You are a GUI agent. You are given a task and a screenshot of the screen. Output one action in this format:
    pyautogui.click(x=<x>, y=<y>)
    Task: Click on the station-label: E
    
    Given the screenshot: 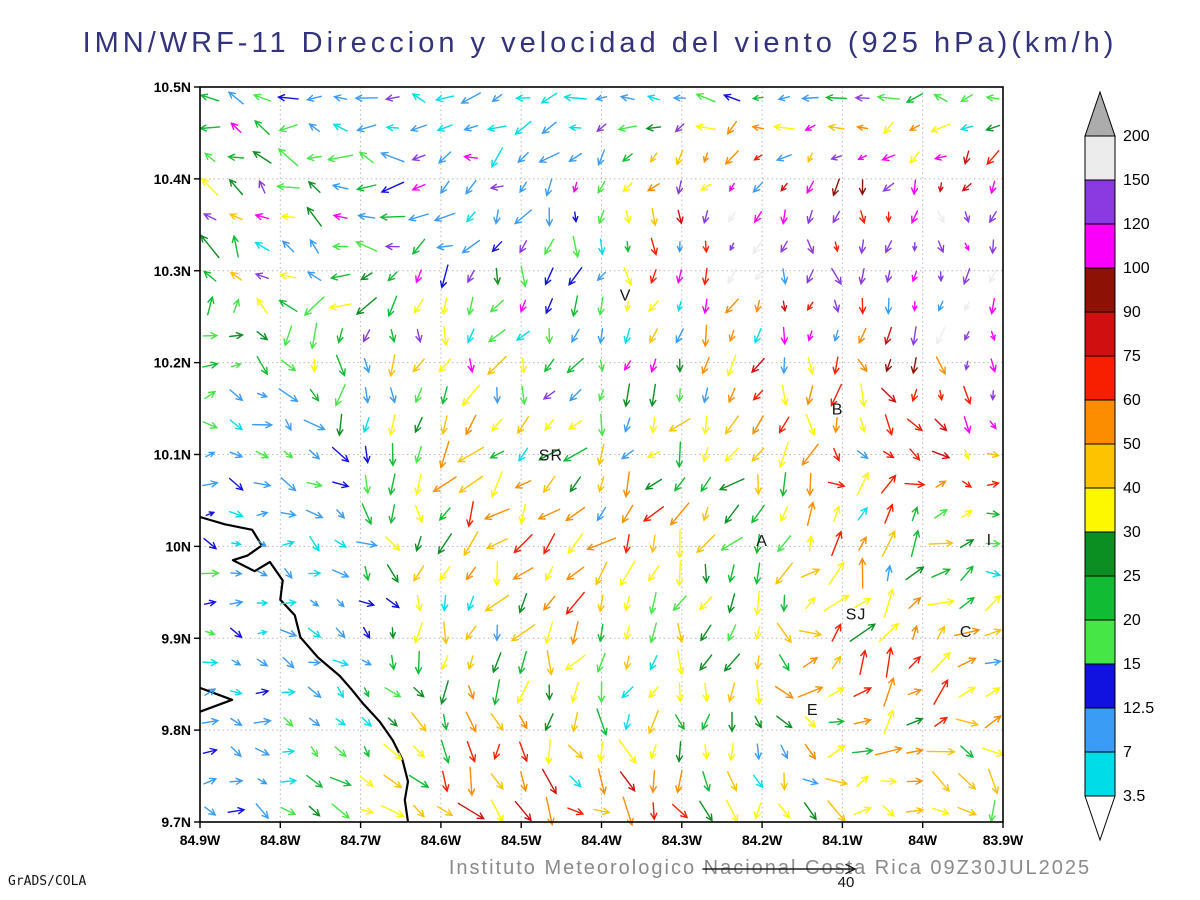 What is the action you would take?
    pyautogui.click(x=813, y=710)
    